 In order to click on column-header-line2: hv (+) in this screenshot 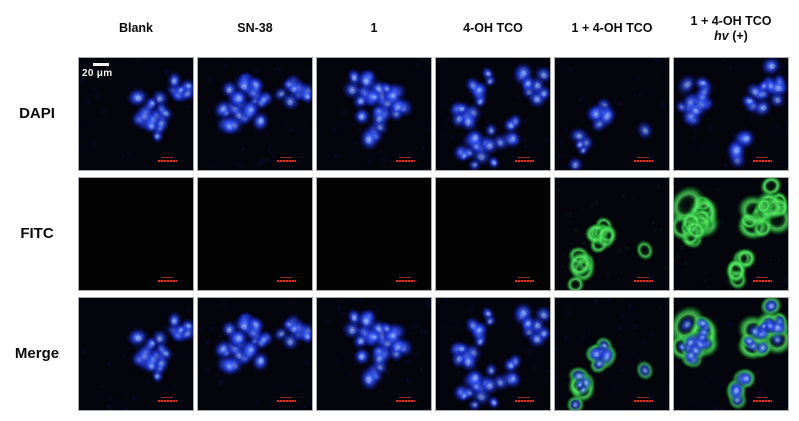, I will do `click(731, 36)`.